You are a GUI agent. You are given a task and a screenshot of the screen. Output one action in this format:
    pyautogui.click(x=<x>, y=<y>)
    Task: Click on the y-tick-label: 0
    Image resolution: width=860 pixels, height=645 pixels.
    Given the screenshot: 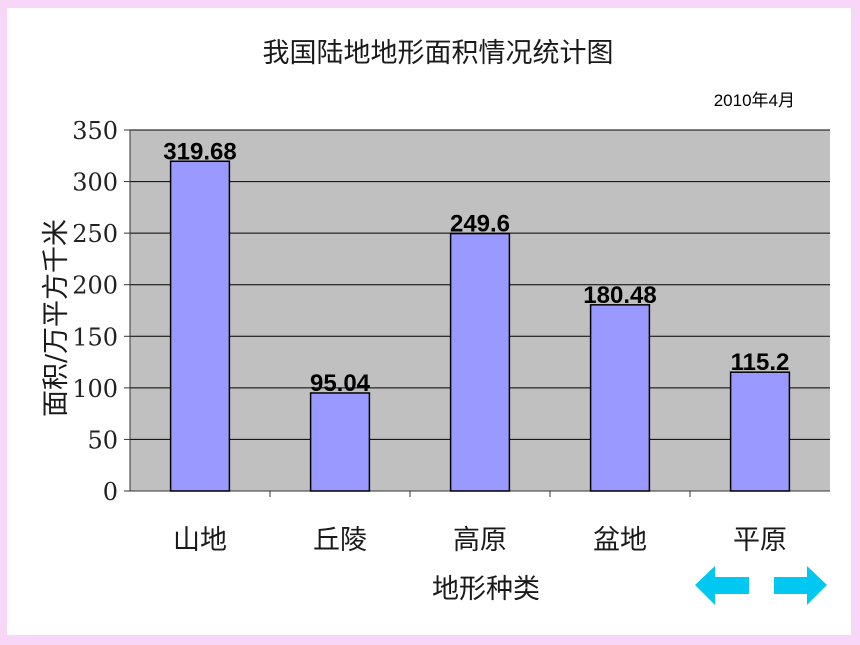 What is the action you would take?
    pyautogui.click(x=110, y=492)
    